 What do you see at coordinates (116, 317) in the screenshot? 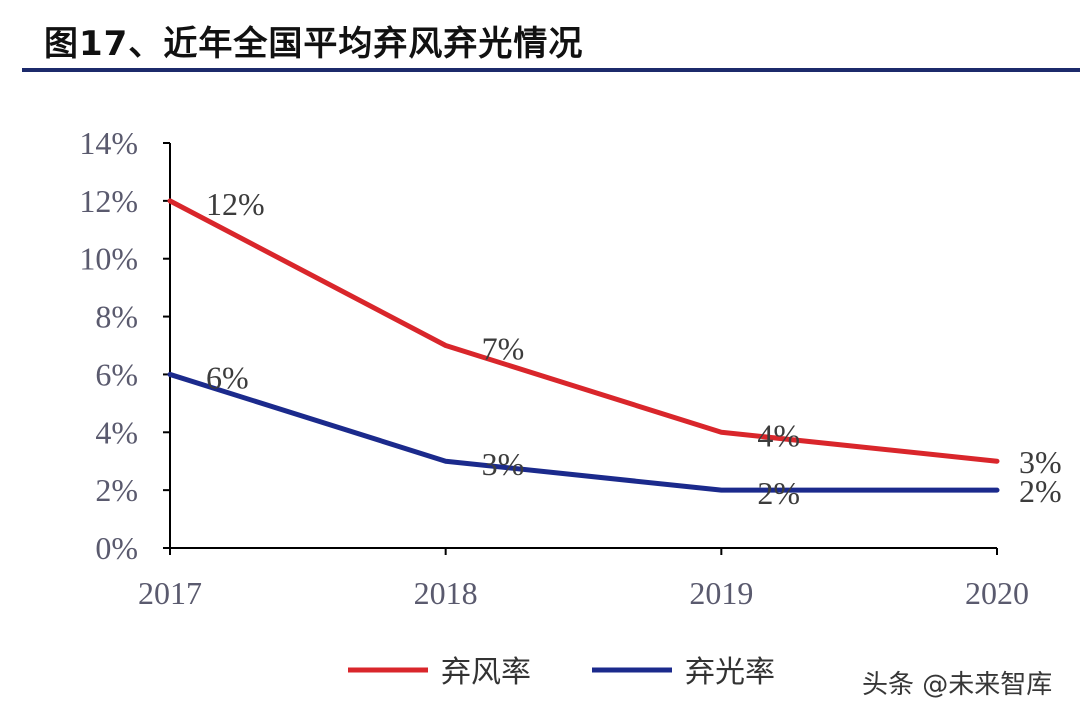
I see `y-tick-label: 8%` at bounding box center [116, 317].